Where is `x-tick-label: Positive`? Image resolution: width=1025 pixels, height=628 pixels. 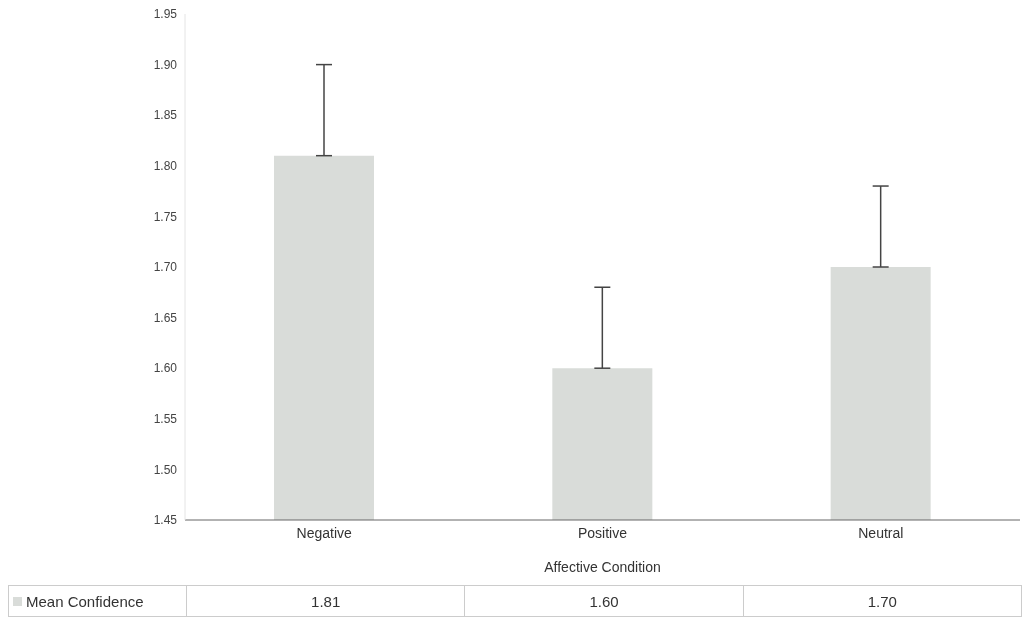 x-tick-label: Positive is located at coordinates (602, 532).